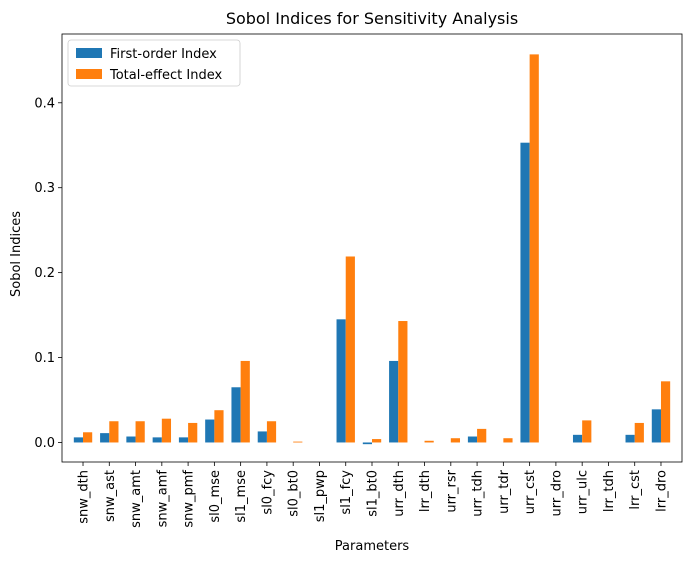  I want to click on bar-total-effect-sl1_bt0, so click(377, 441).